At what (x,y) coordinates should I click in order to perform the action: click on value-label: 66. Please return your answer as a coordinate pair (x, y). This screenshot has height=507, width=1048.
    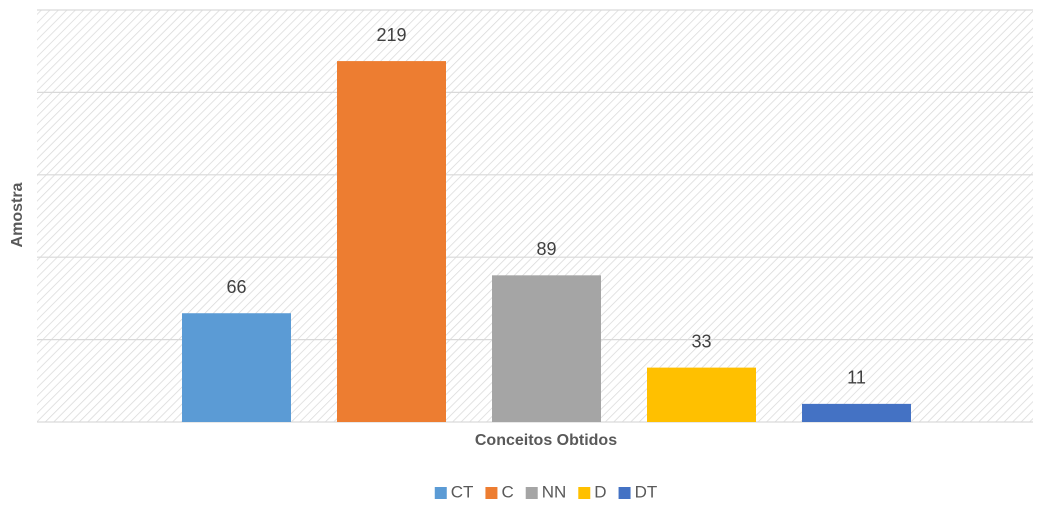
    Looking at the image, I should click on (236, 287).